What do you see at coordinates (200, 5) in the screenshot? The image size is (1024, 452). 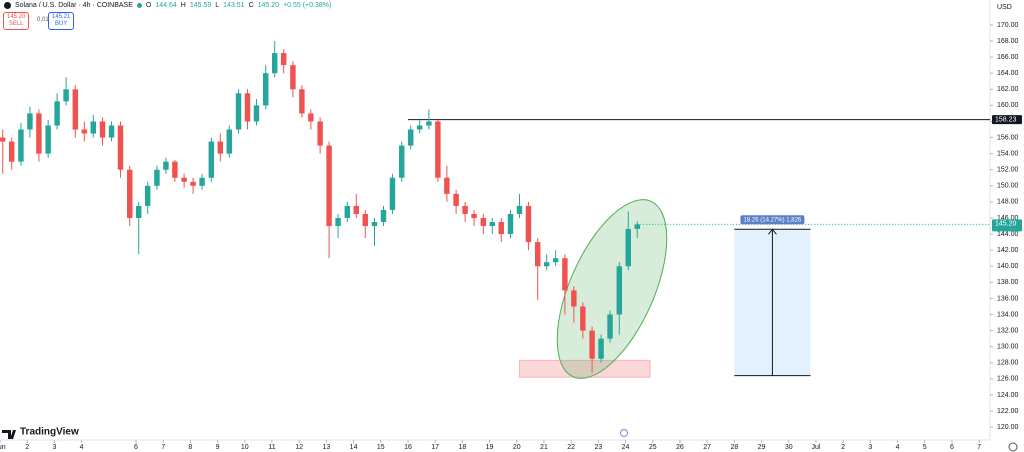 I see `h-value: 145.59` at bounding box center [200, 5].